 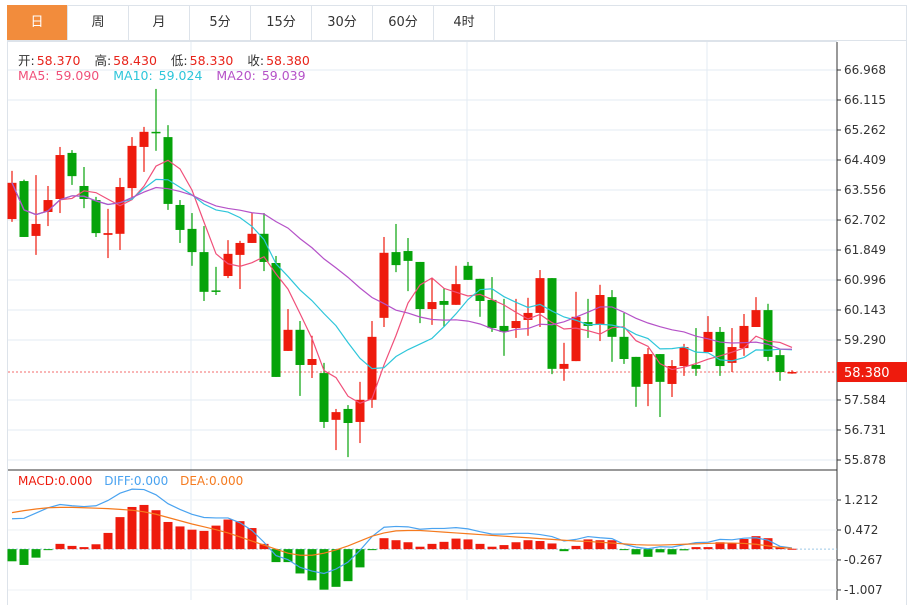 I want to click on tab-60min: 60分, so click(x=403, y=22).